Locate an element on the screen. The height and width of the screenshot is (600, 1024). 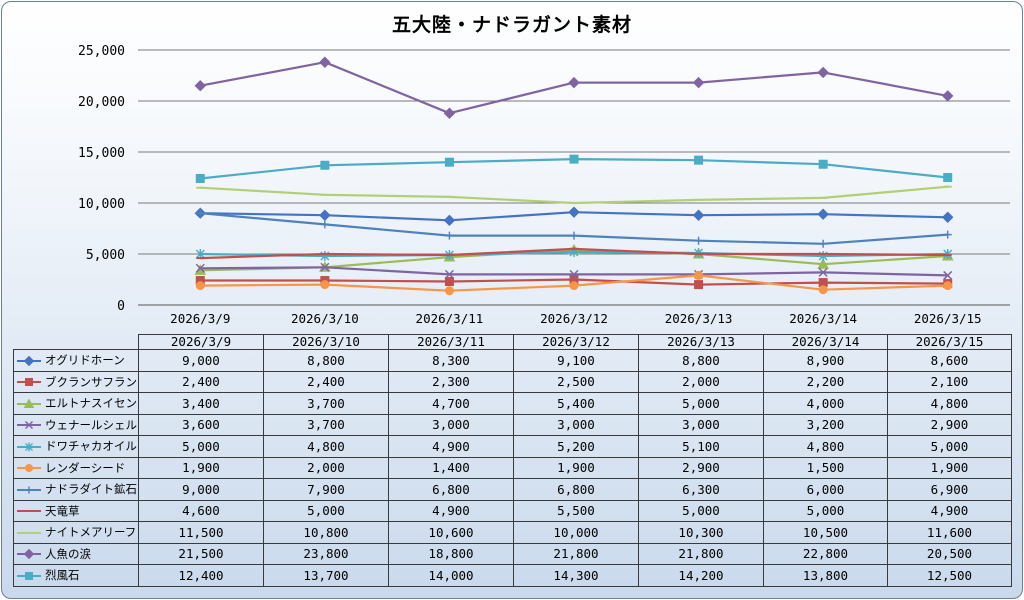
table-cell: 2,200 is located at coordinates (825, 381).